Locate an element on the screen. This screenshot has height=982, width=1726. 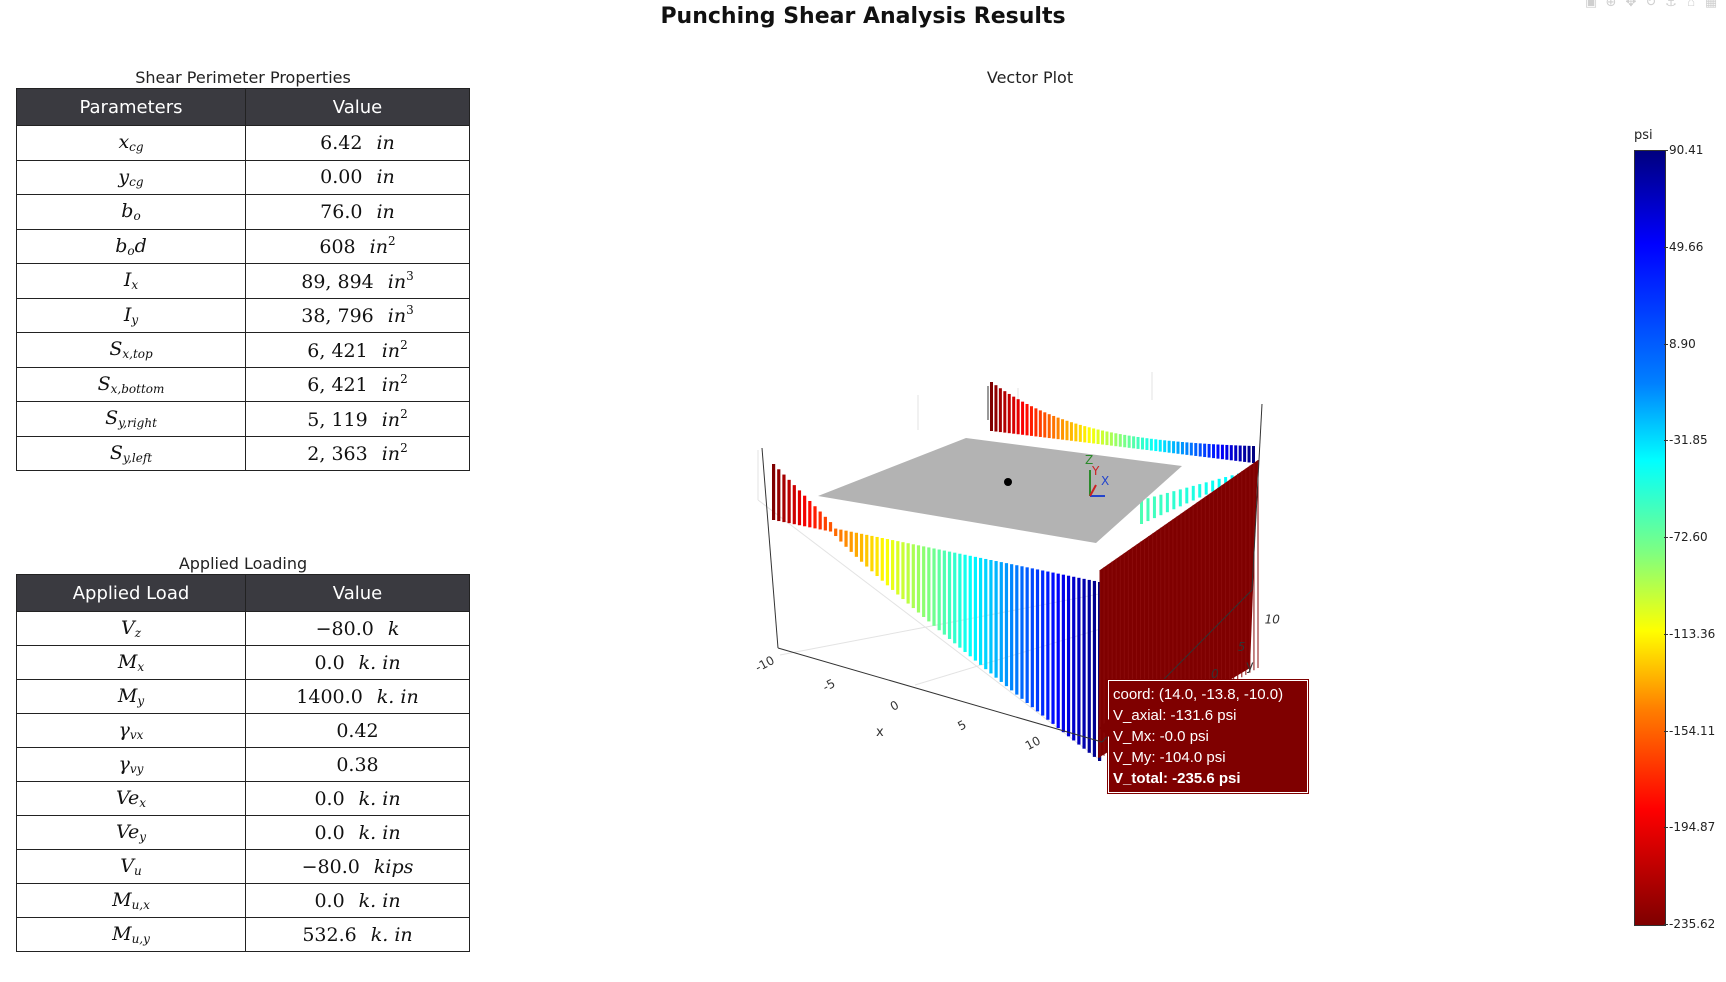
value-number: 0.0 is located at coordinates (329, 832).